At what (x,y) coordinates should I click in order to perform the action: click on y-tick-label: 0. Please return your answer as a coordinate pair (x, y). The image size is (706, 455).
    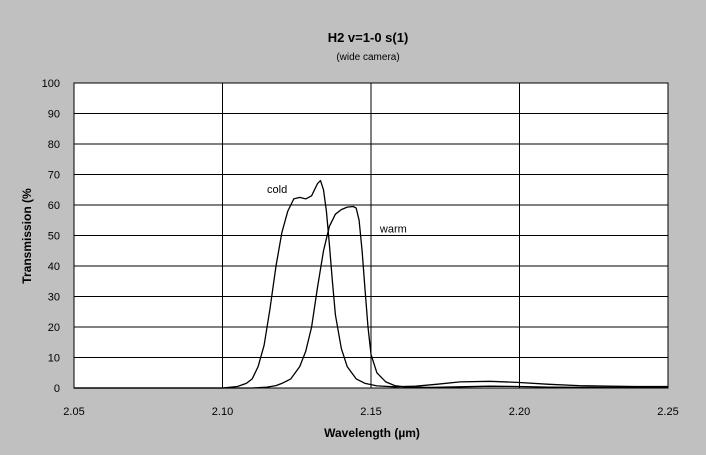
    Looking at the image, I should click on (57, 389).